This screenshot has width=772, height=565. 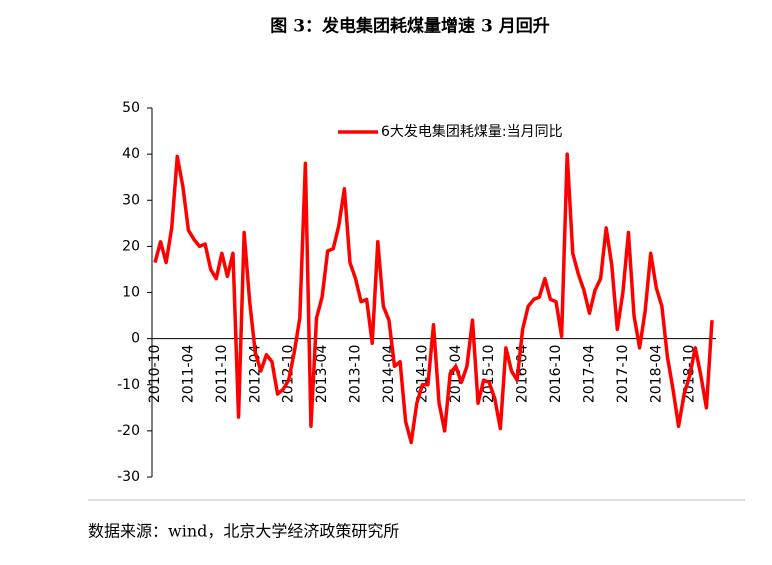 I want to click on y-tick-label: 20, so click(x=131, y=246).